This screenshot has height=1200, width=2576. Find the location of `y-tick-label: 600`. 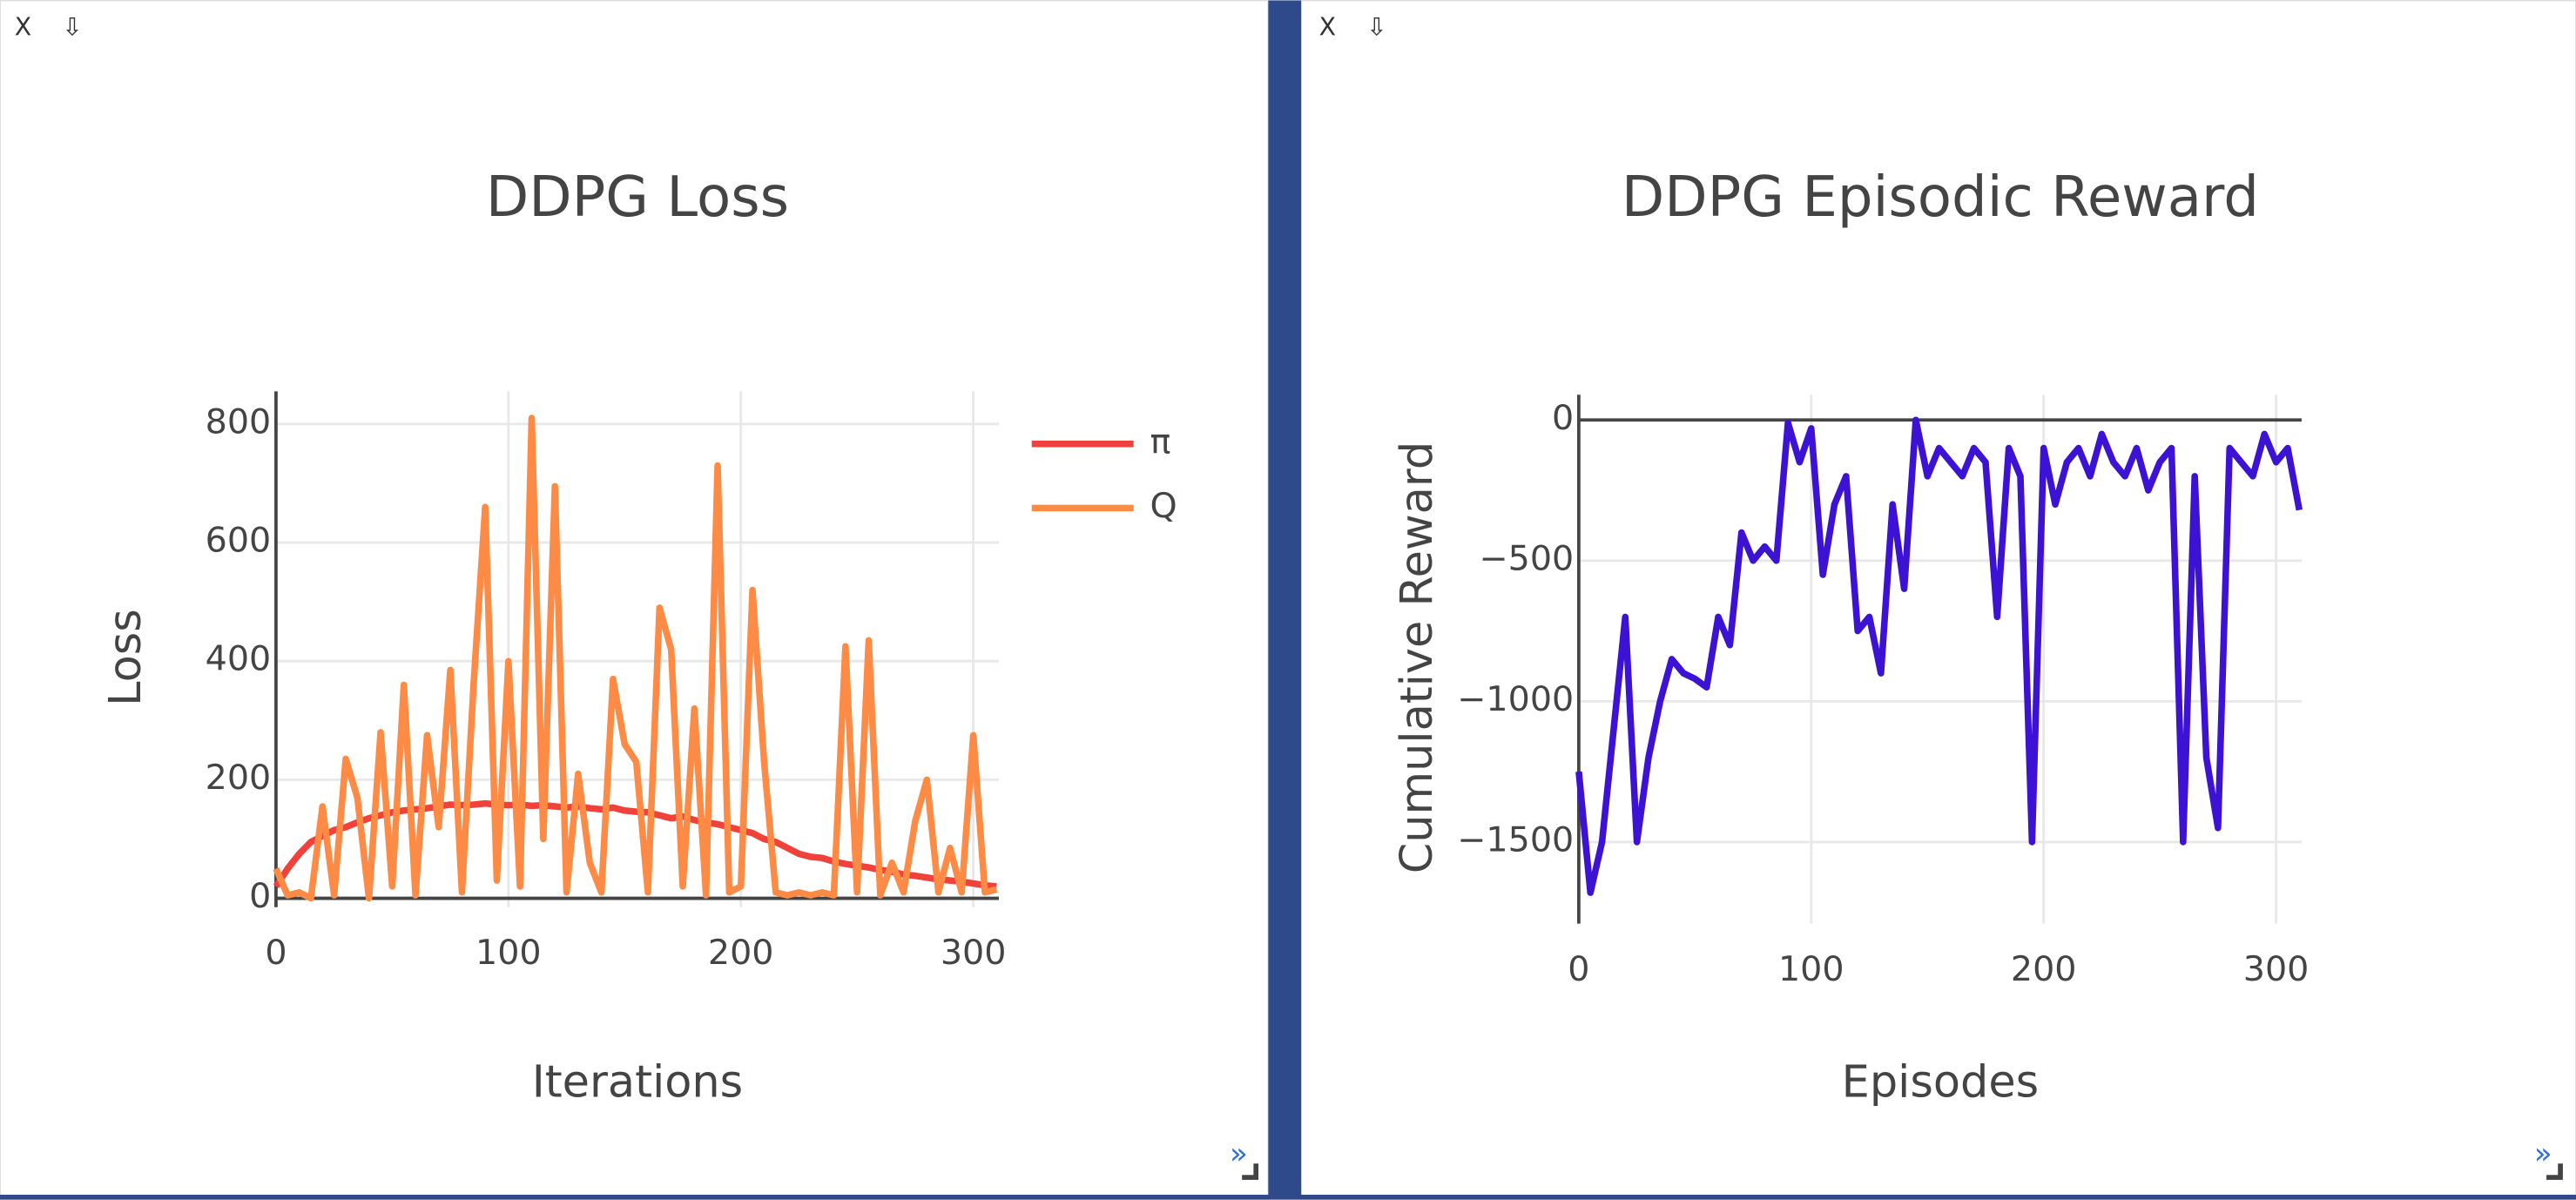

y-tick-label: 600 is located at coordinates (239, 541).